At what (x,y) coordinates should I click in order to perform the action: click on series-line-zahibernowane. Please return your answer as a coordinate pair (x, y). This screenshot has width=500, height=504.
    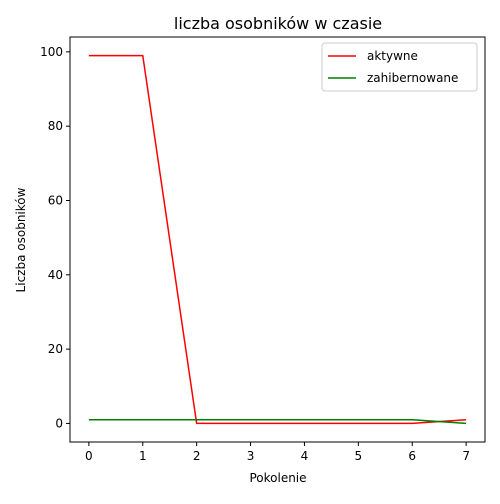
    Looking at the image, I should click on (277, 421).